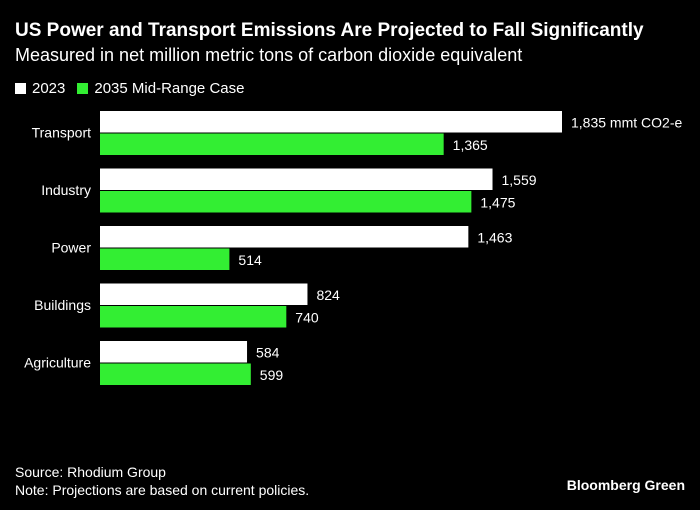 Image resolution: width=700 pixels, height=510 pixels. I want to click on bar-buildings-2035, so click(193, 317).